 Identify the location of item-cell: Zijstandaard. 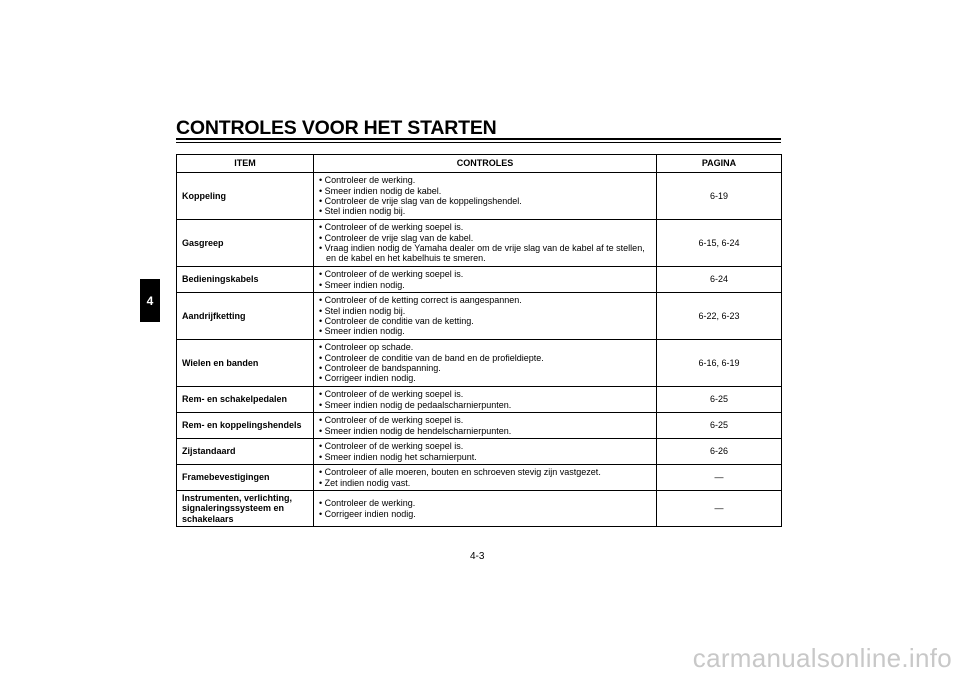
(245, 451).